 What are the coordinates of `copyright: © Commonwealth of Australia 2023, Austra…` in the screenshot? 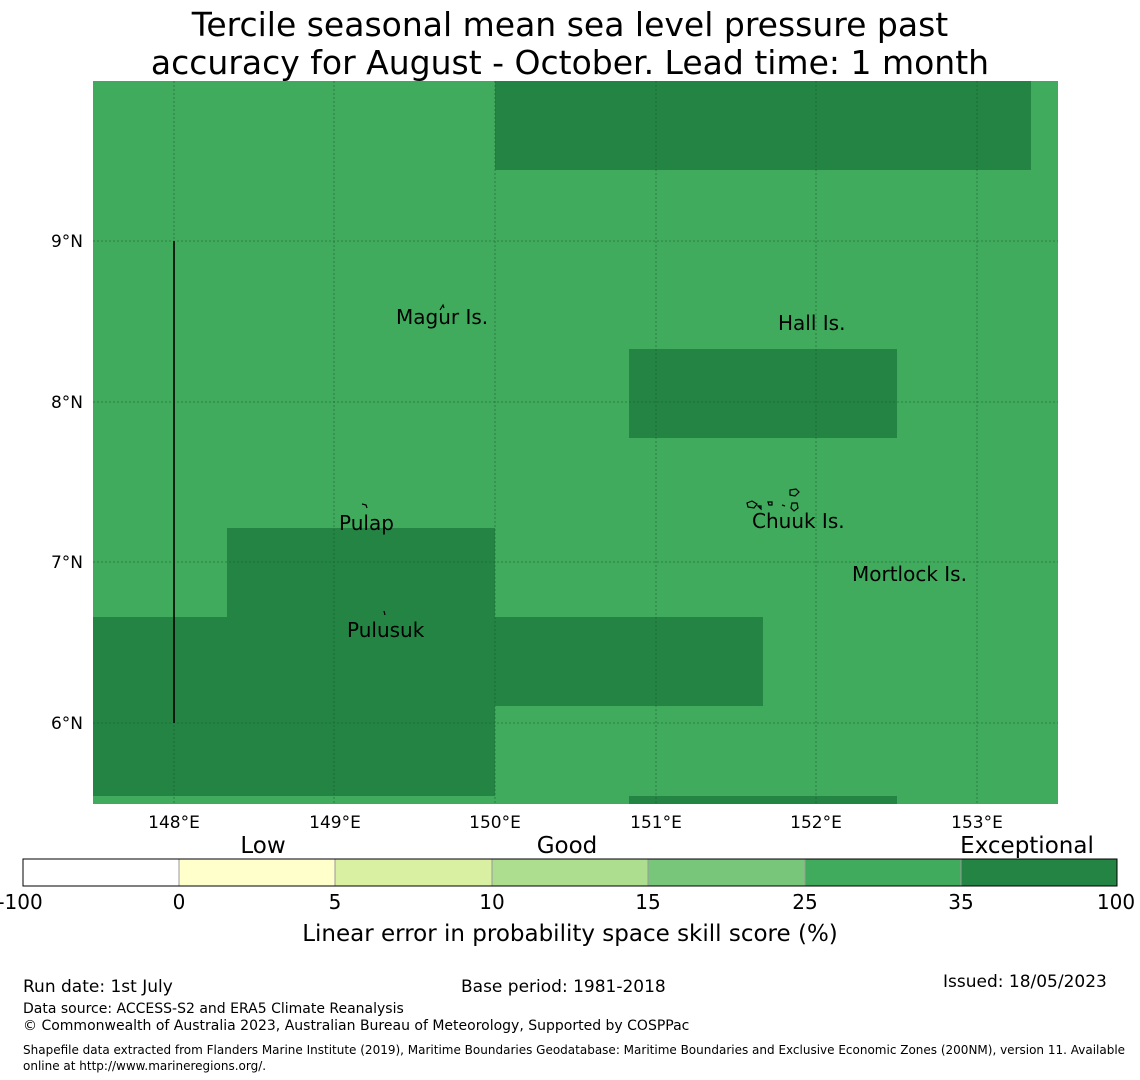 It's located at (356, 1026).